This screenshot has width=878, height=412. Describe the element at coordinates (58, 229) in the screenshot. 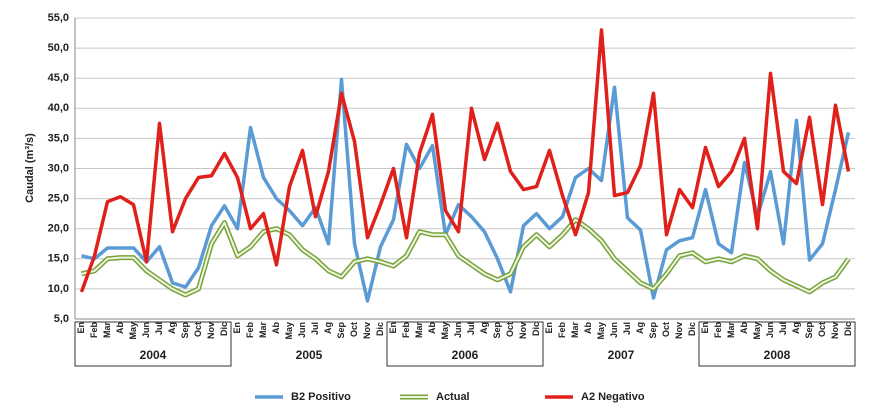

I see `y-tick-label: 20,0` at that location.